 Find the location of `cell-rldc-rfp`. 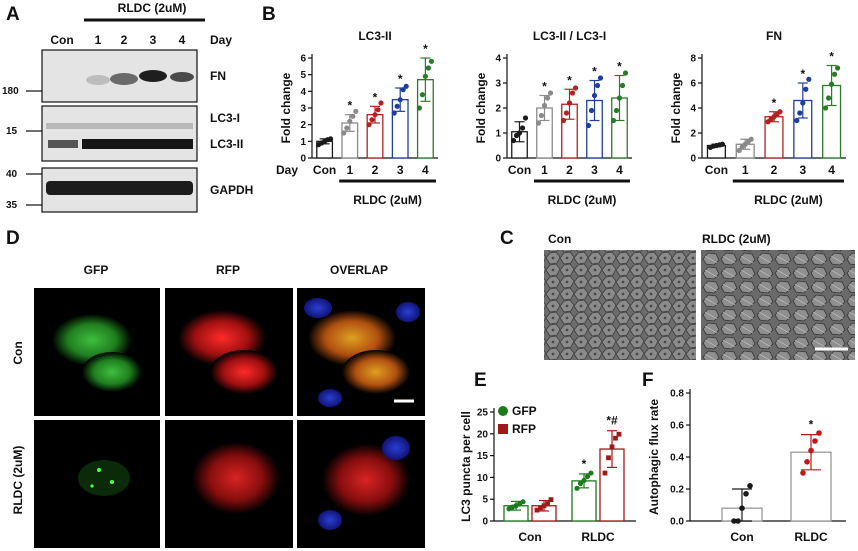

cell-rldc-rfp is located at coordinates (236, 478).